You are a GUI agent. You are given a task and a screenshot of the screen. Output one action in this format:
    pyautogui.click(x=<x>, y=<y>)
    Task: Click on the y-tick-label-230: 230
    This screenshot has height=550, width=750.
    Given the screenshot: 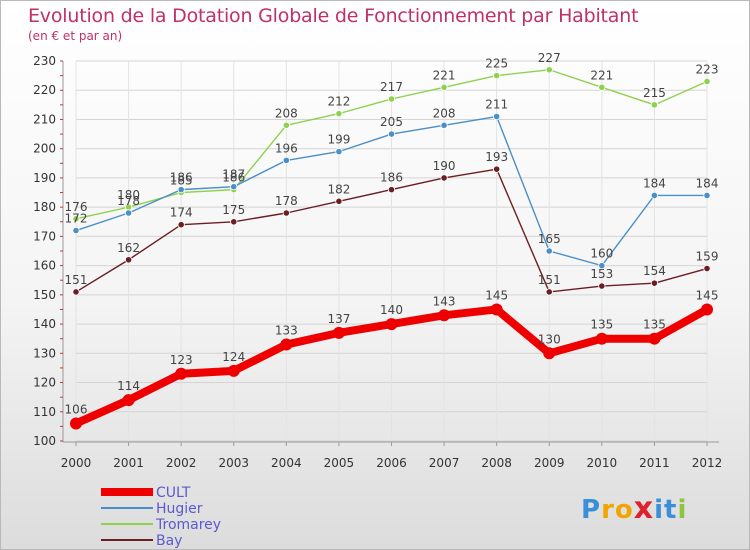 What is the action you would take?
    pyautogui.click(x=44, y=61)
    